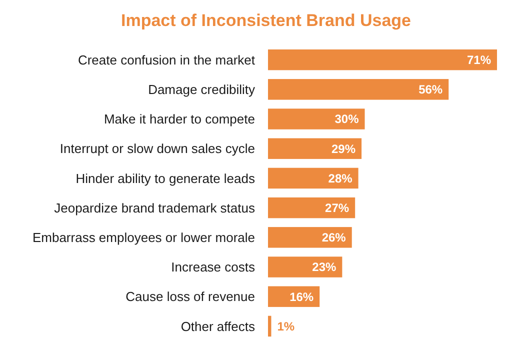 Image resolution: width=532 pixels, height=350 pixels. Describe the element at coordinates (340, 178) in the screenshot. I see `data-label: 28%` at that location.